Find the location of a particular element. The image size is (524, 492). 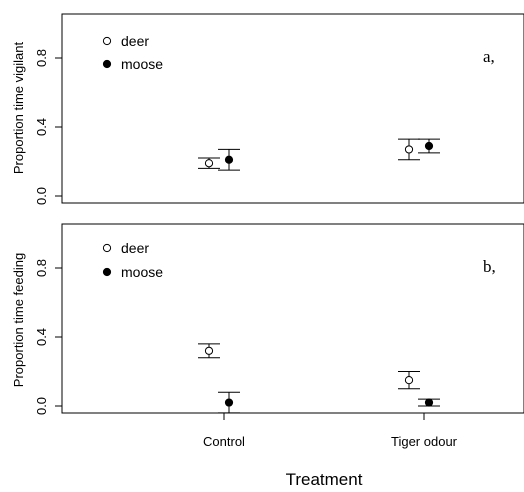

panel-b-legend: deer moose is located at coordinates (132, 260).